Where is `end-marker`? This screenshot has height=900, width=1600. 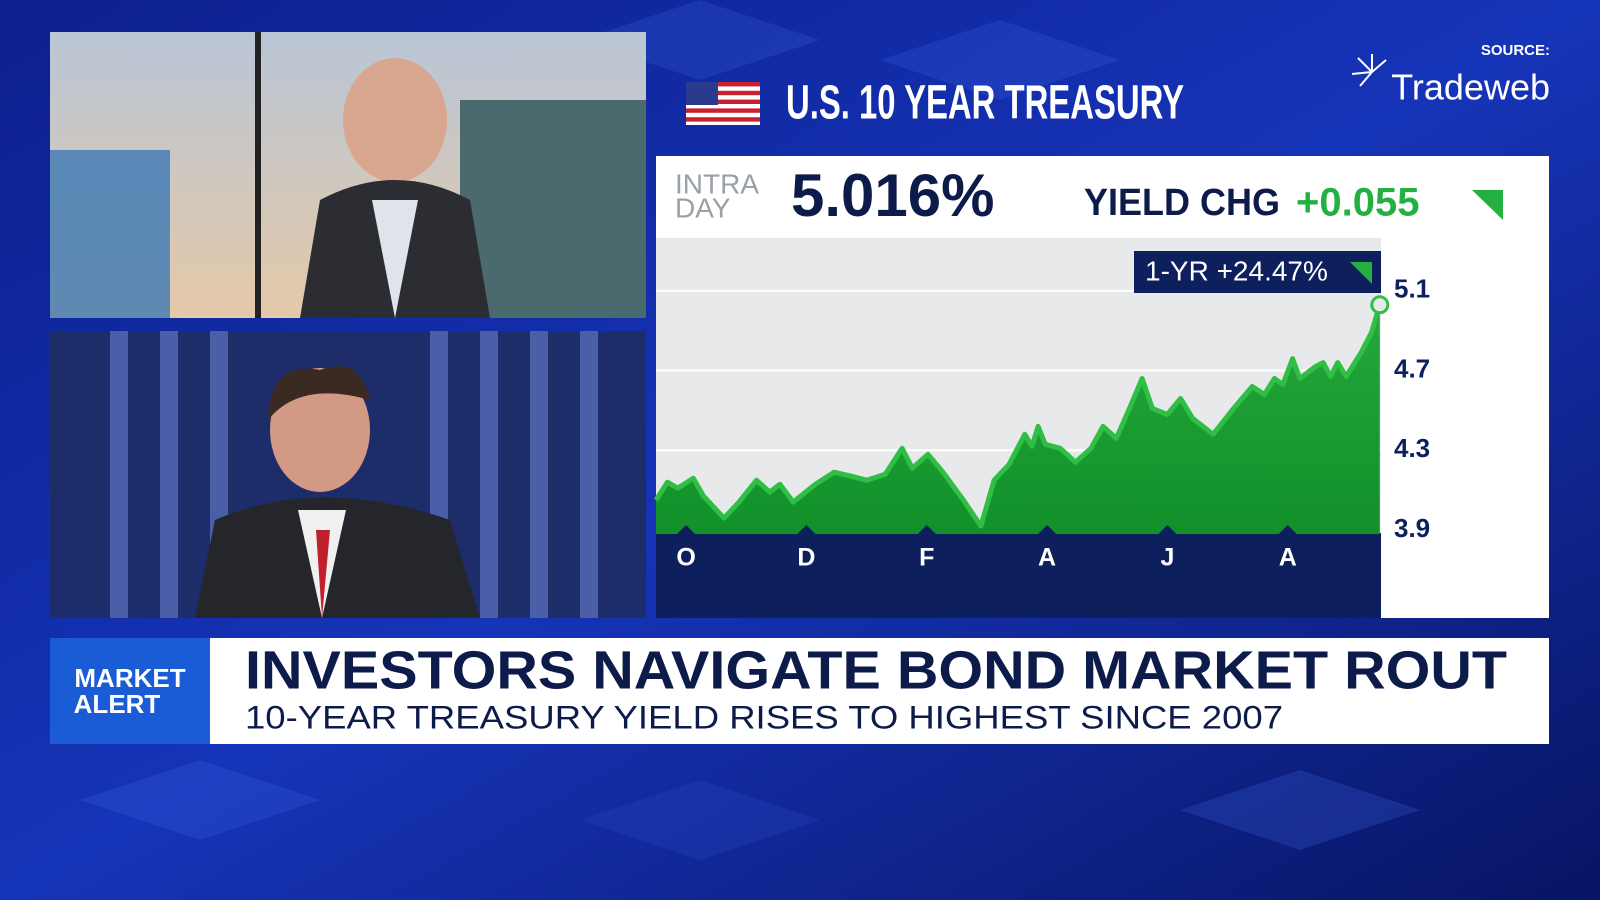
end-marker is located at coordinates (1380, 305).